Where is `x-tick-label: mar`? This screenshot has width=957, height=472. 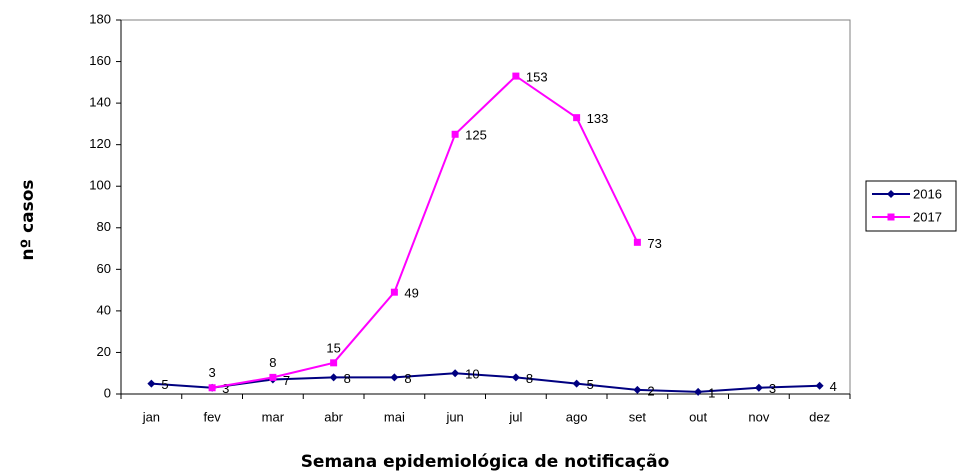 x-tick-label: mar is located at coordinates (273, 416).